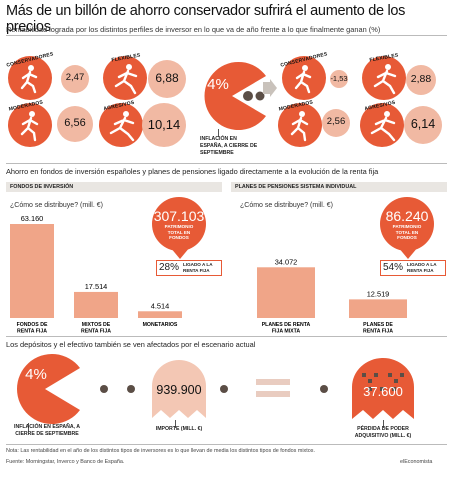 This screenshot has height=478, width=453. I want to click on profile-value: 2,47, so click(75, 77).